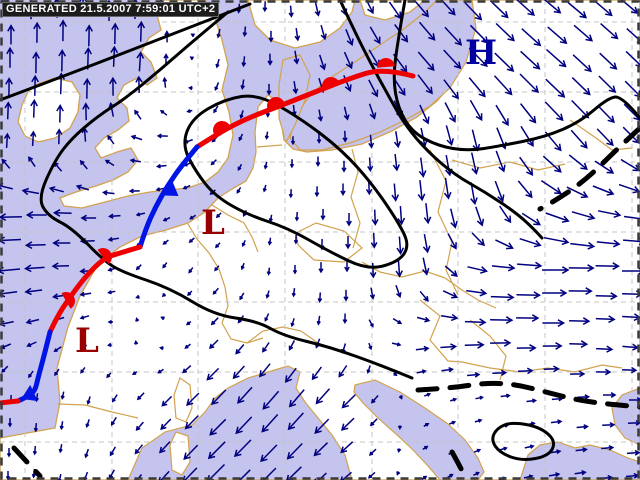 This screenshot has width=640, height=480. Describe the element at coordinates (181, 426) in the screenshot. I see `islands-layer` at that location.